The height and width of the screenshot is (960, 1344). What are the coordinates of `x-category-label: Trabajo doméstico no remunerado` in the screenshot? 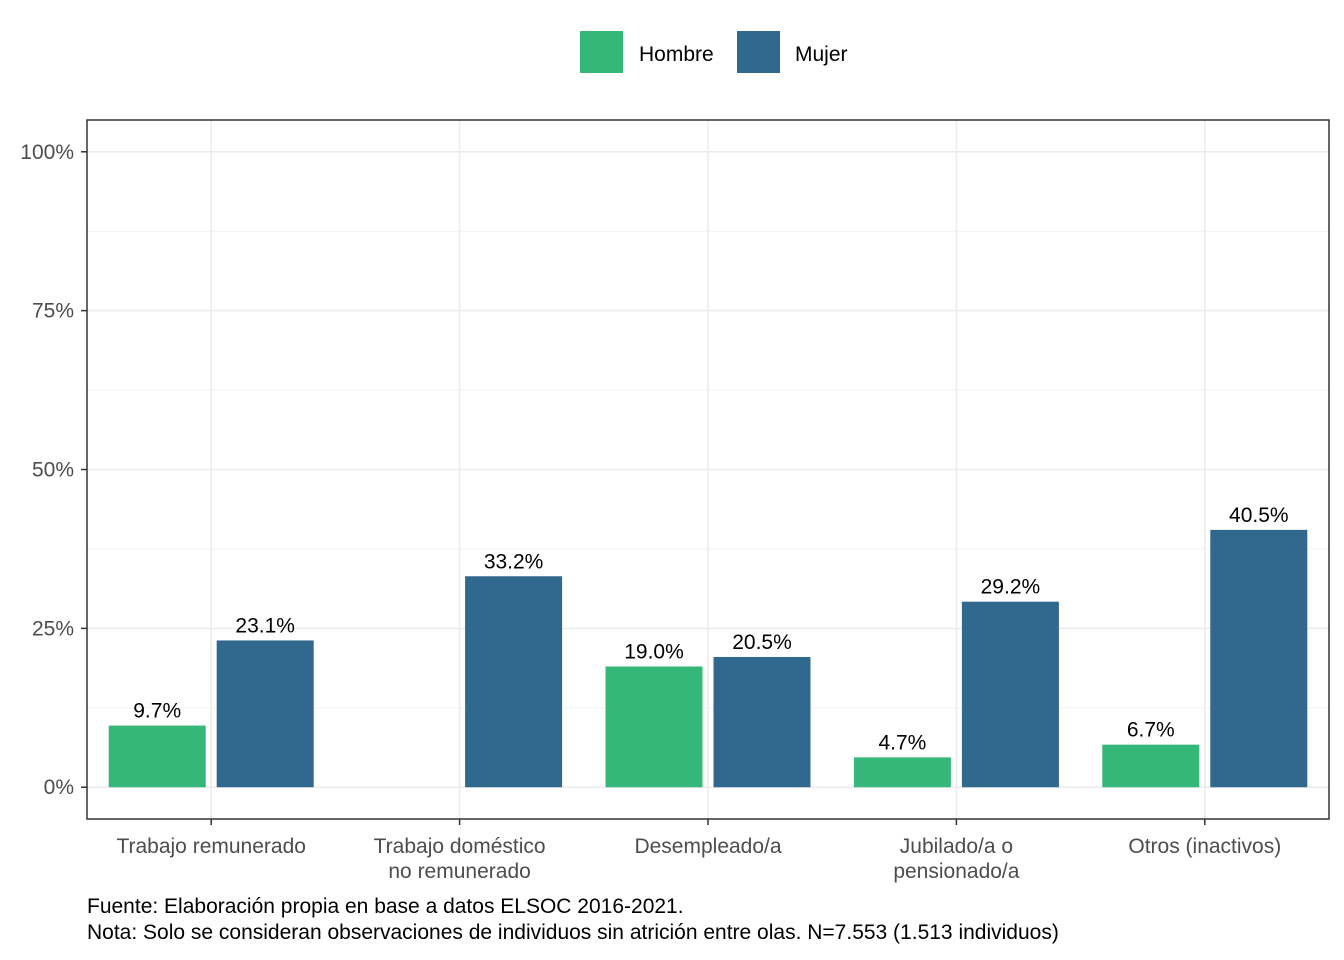 It's located at (460, 859).